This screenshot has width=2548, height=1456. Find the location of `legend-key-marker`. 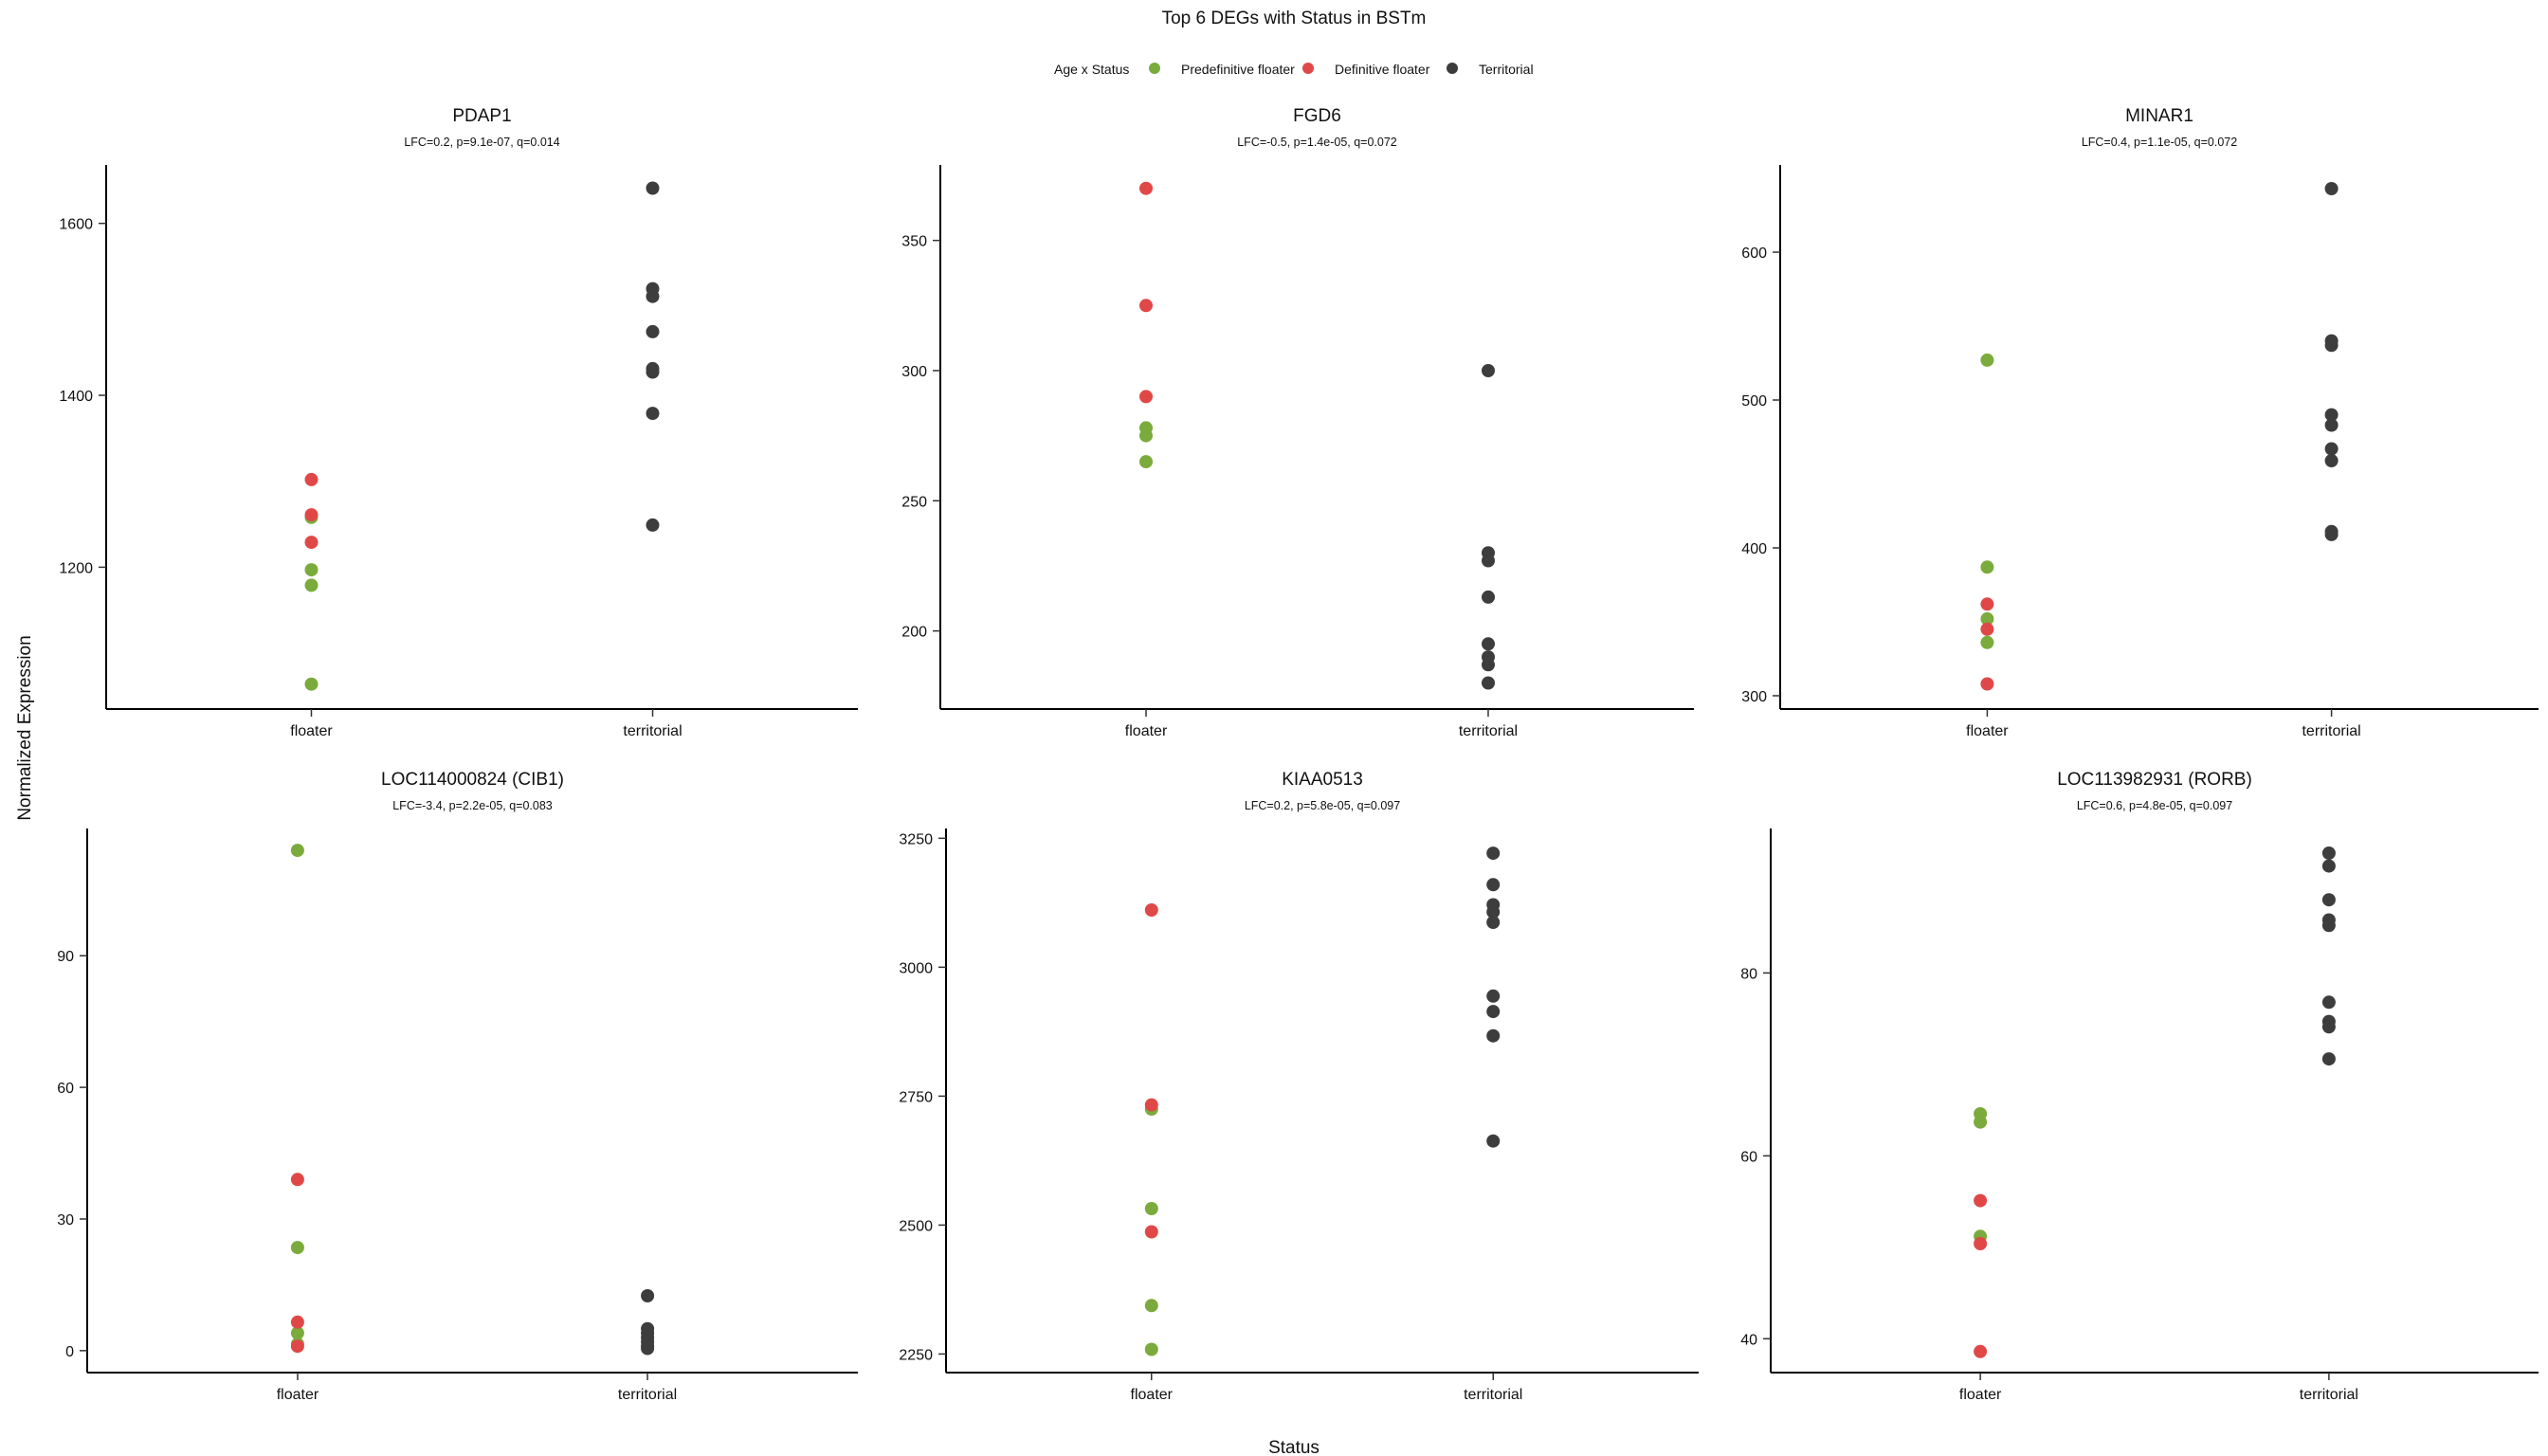

legend-key-marker is located at coordinates (1308, 68).